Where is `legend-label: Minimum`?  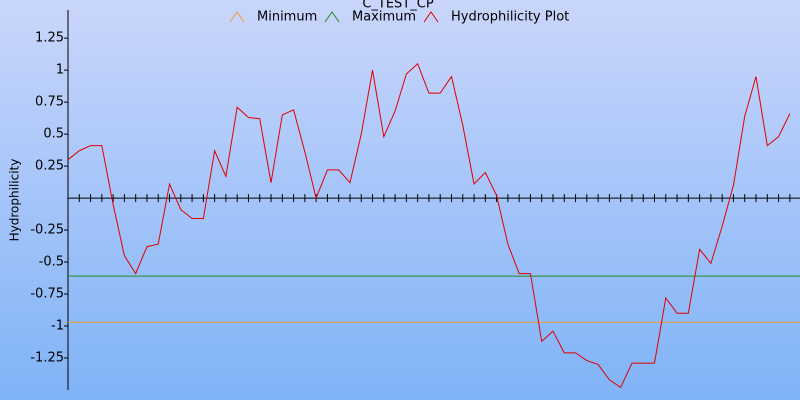
legend-label: Minimum is located at coordinates (287, 17).